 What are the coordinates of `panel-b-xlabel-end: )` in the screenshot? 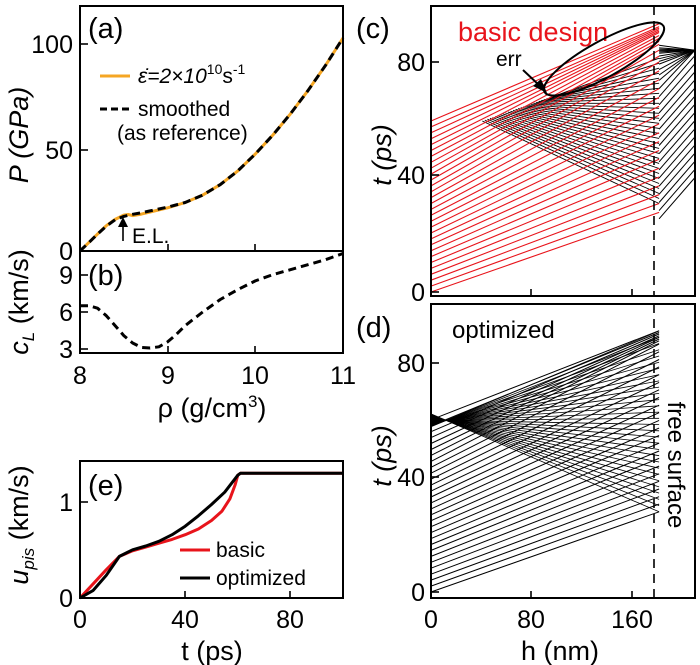 It's located at (261, 408).